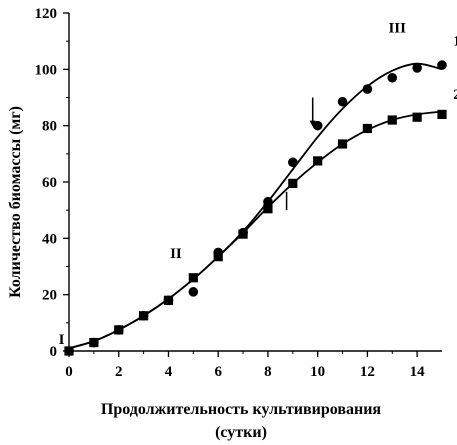  What do you see at coordinates (300, 154) in the screenshot?
I see `phase-markers` at bounding box center [300, 154].